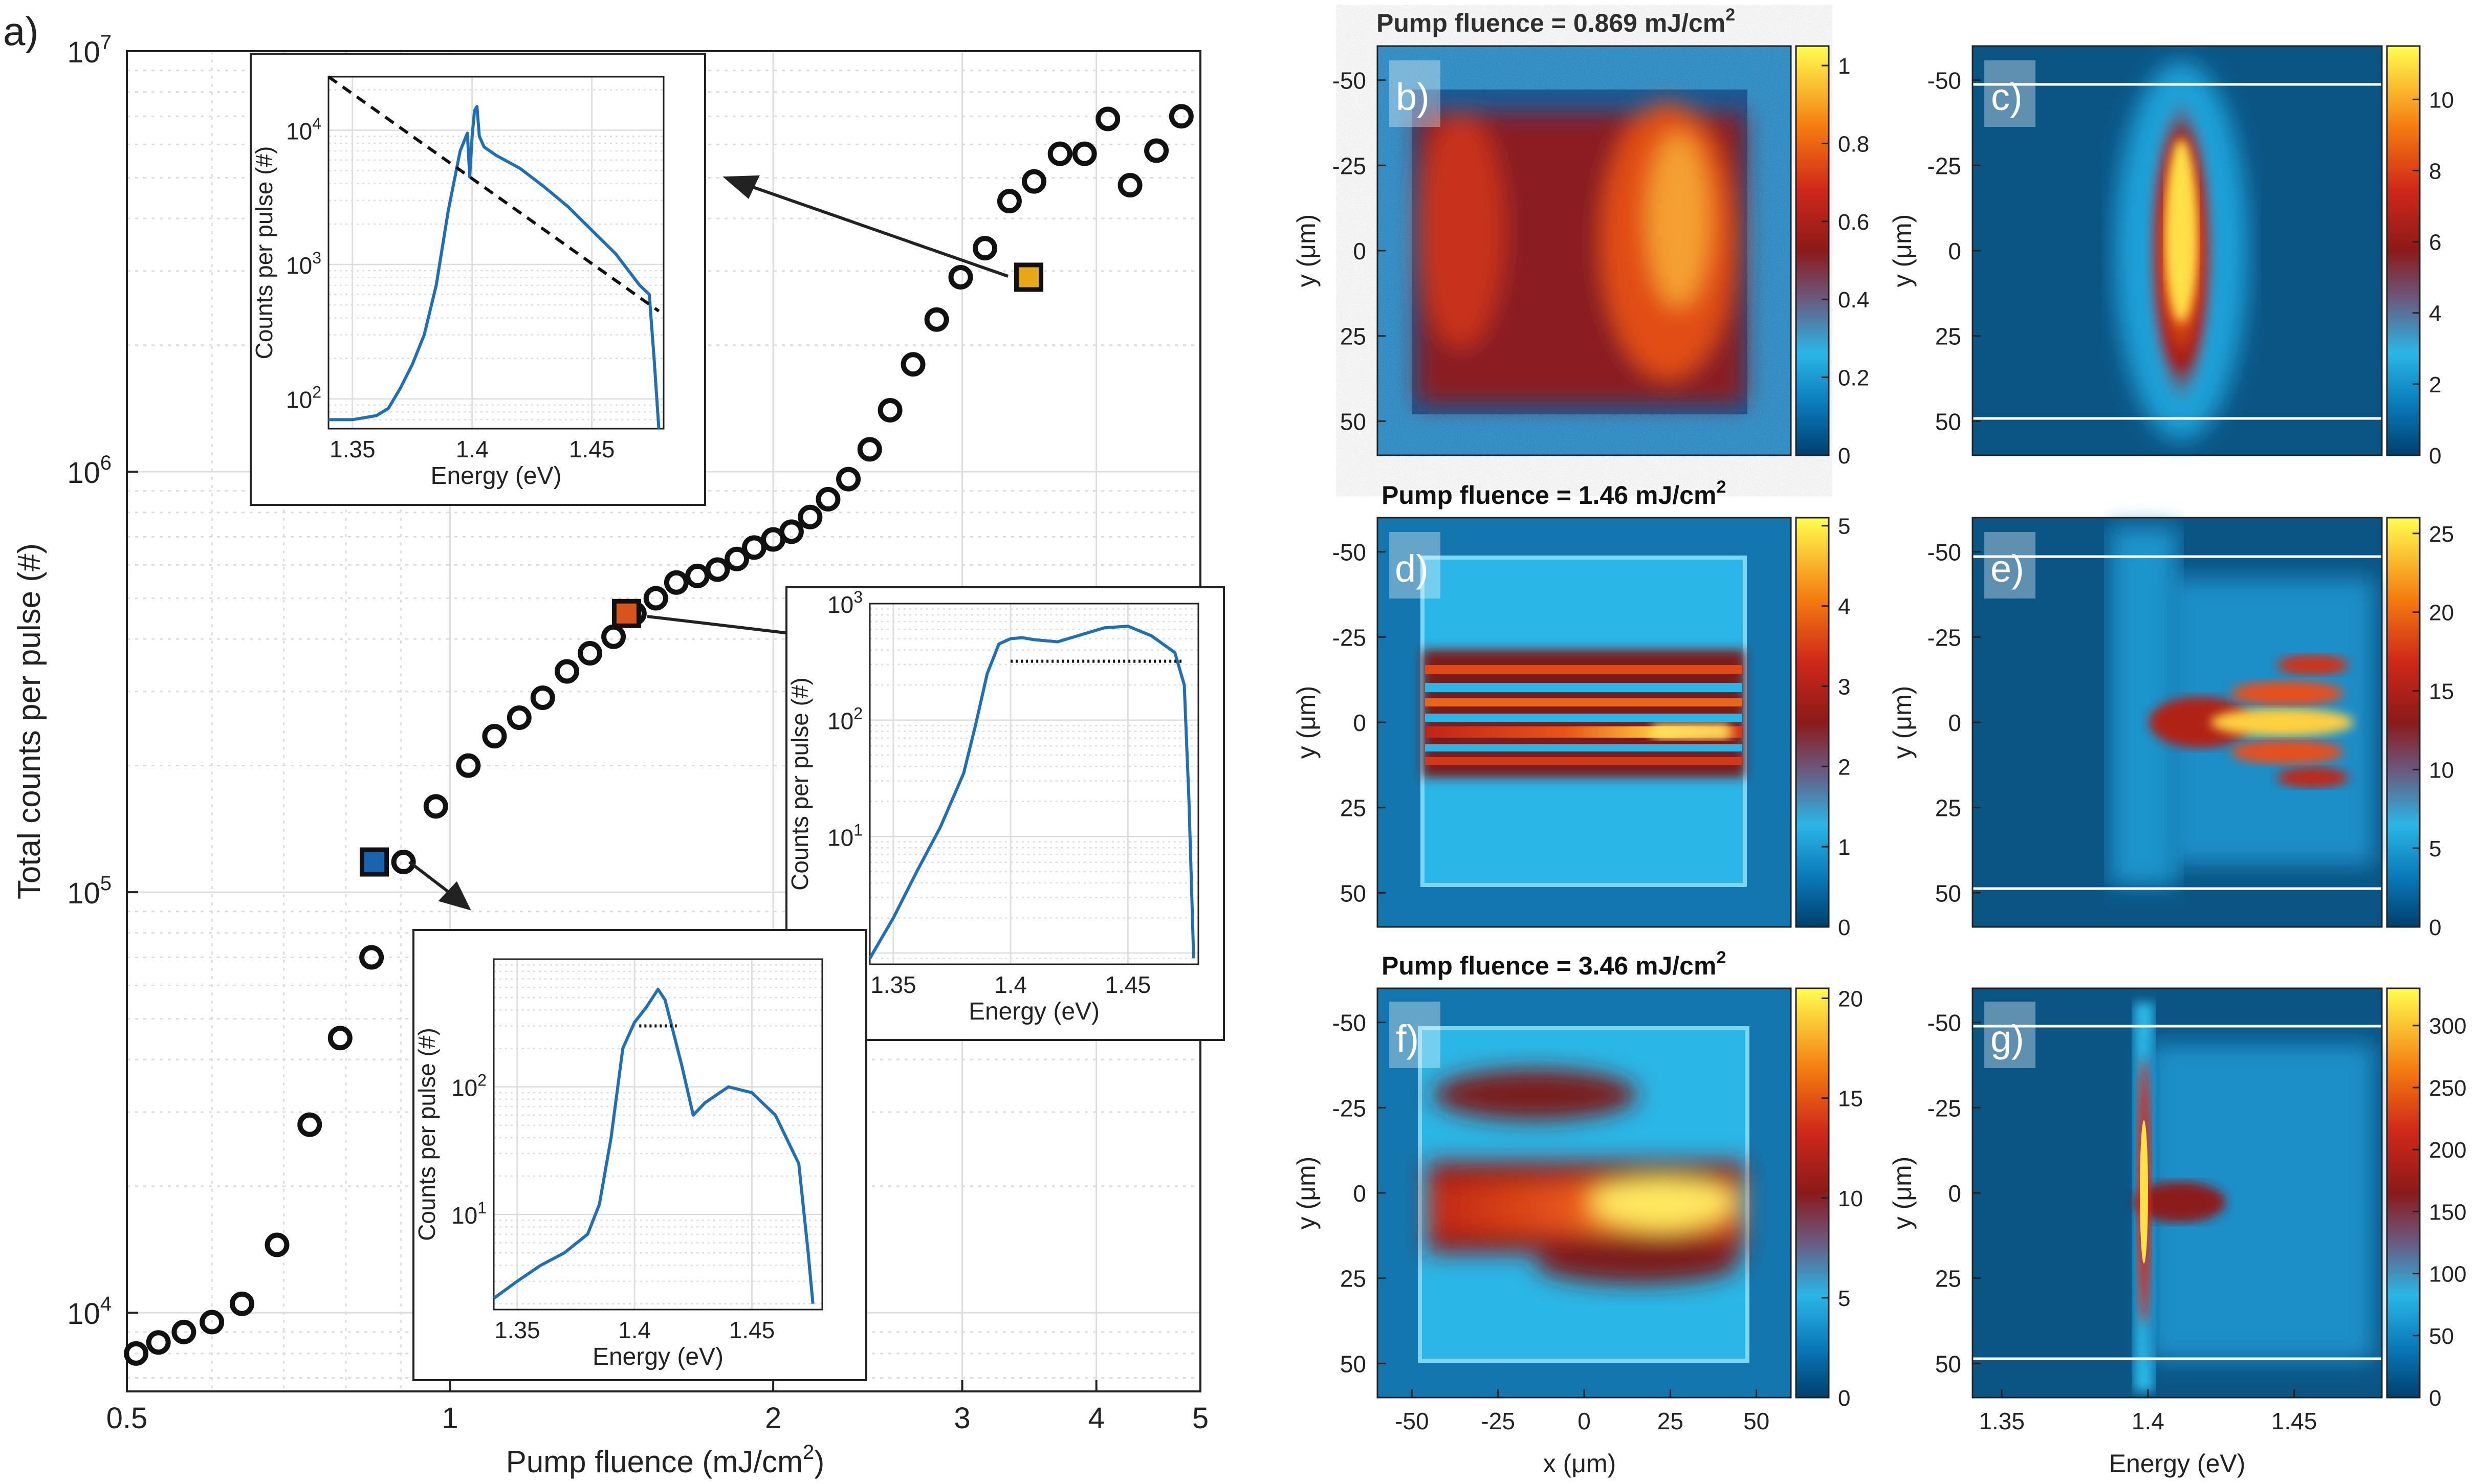 The width and height of the screenshot is (2476, 1484). I want to click on panel-b-colorbar-ticks: 0 0.2 0.4 0.6 0.8 1, so click(1845, 261).